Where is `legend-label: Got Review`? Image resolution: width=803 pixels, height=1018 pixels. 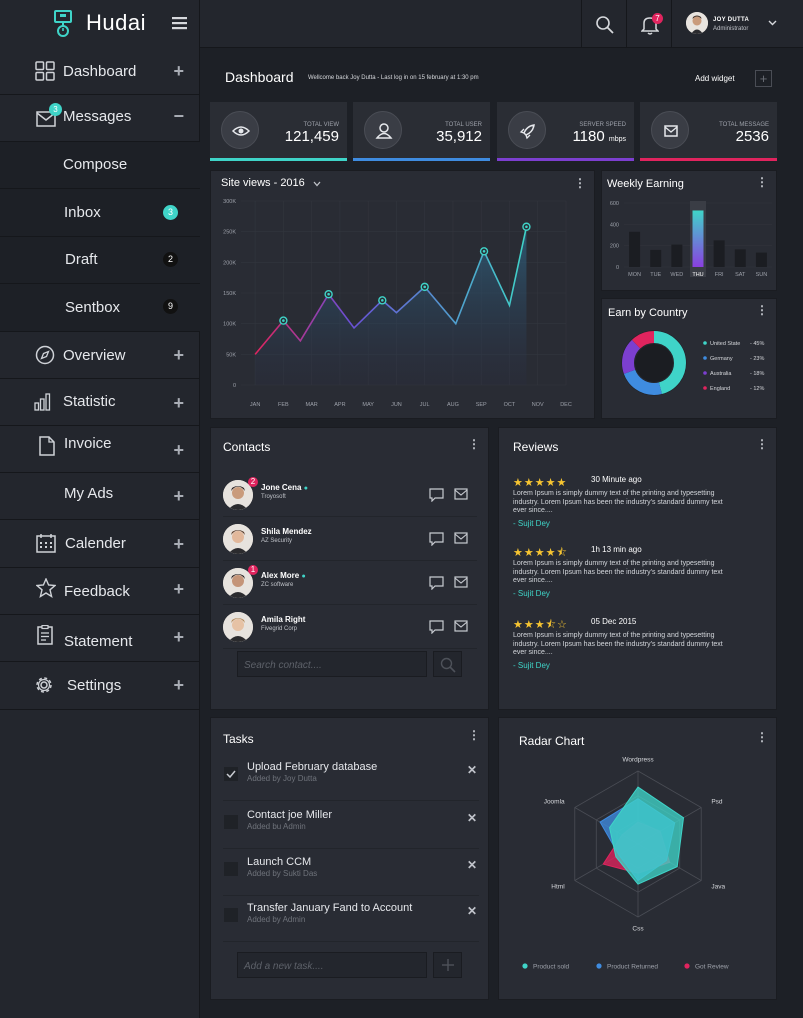
legend-label: Got Review is located at coordinates (712, 967).